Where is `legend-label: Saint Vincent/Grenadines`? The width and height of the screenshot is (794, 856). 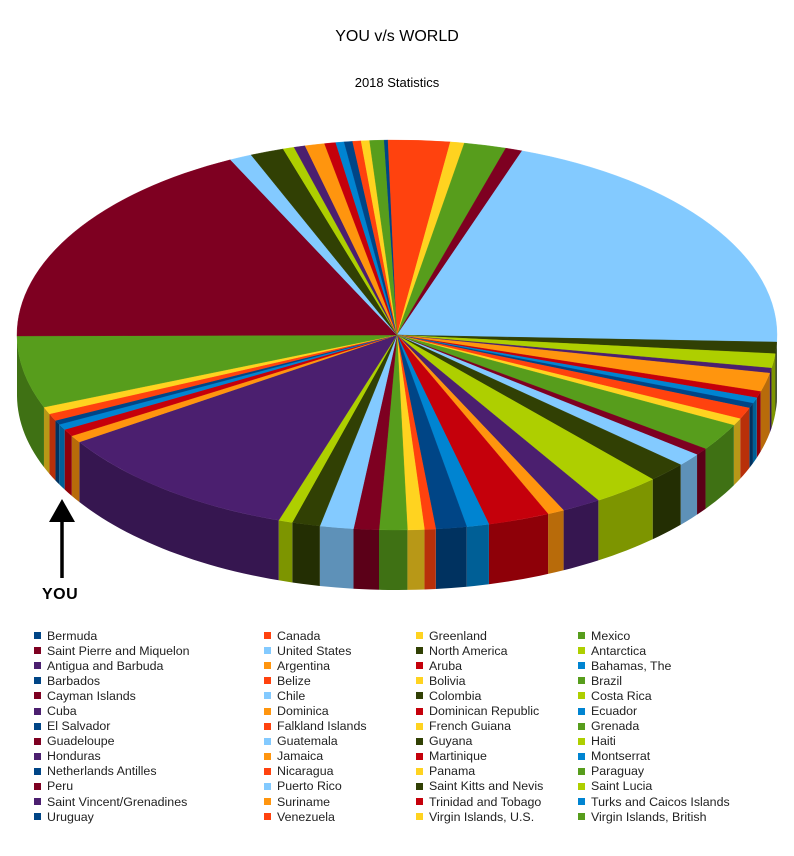 legend-label: Saint Vincent/Grenadines is located at coordinates (117, 801).